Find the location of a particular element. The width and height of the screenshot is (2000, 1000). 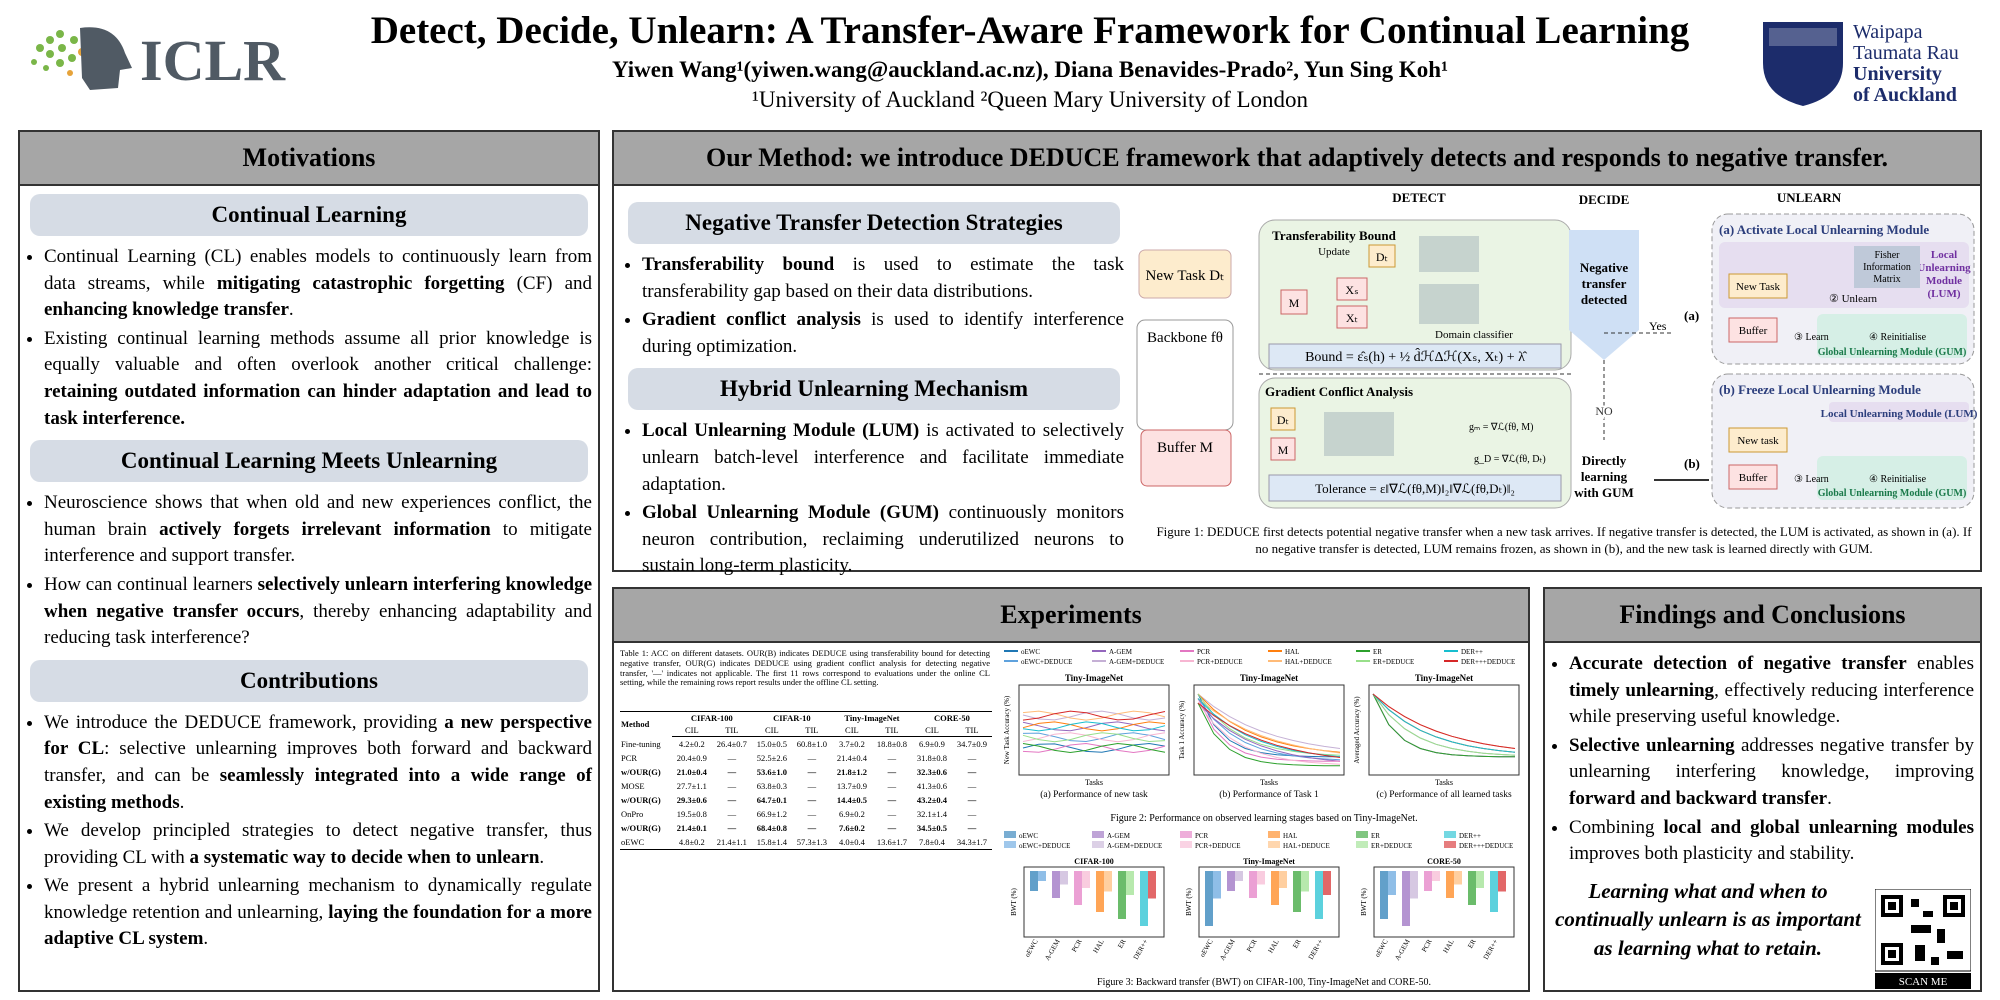

table-row: PCR 20.4±0.9 — 52.5±2.6 — 21.4±0.4 — 31.8±0.8 — is located at coordinates (806, 758).